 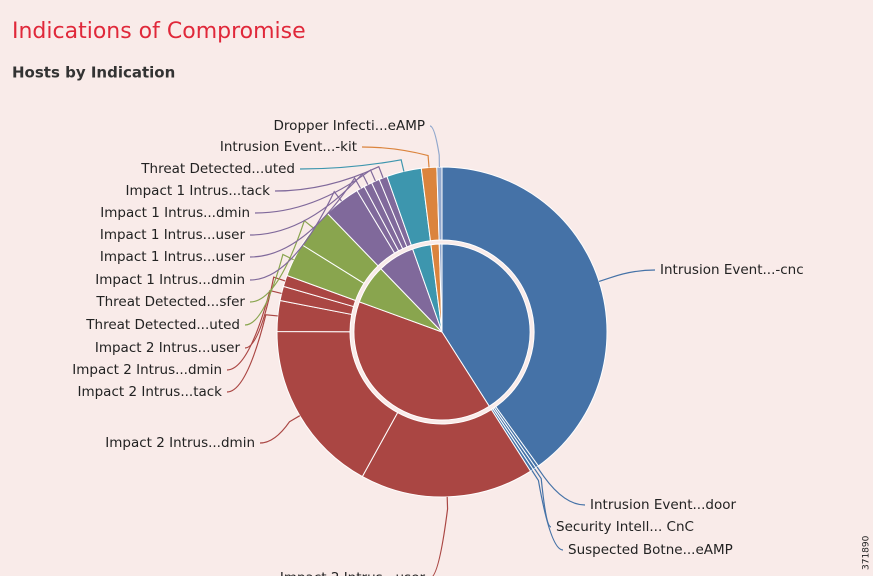 What do you see at coordinates (625, 527) in the screenshot?
I see `slice-label: Security Intell... CnC` at bounding box center [625, 527].